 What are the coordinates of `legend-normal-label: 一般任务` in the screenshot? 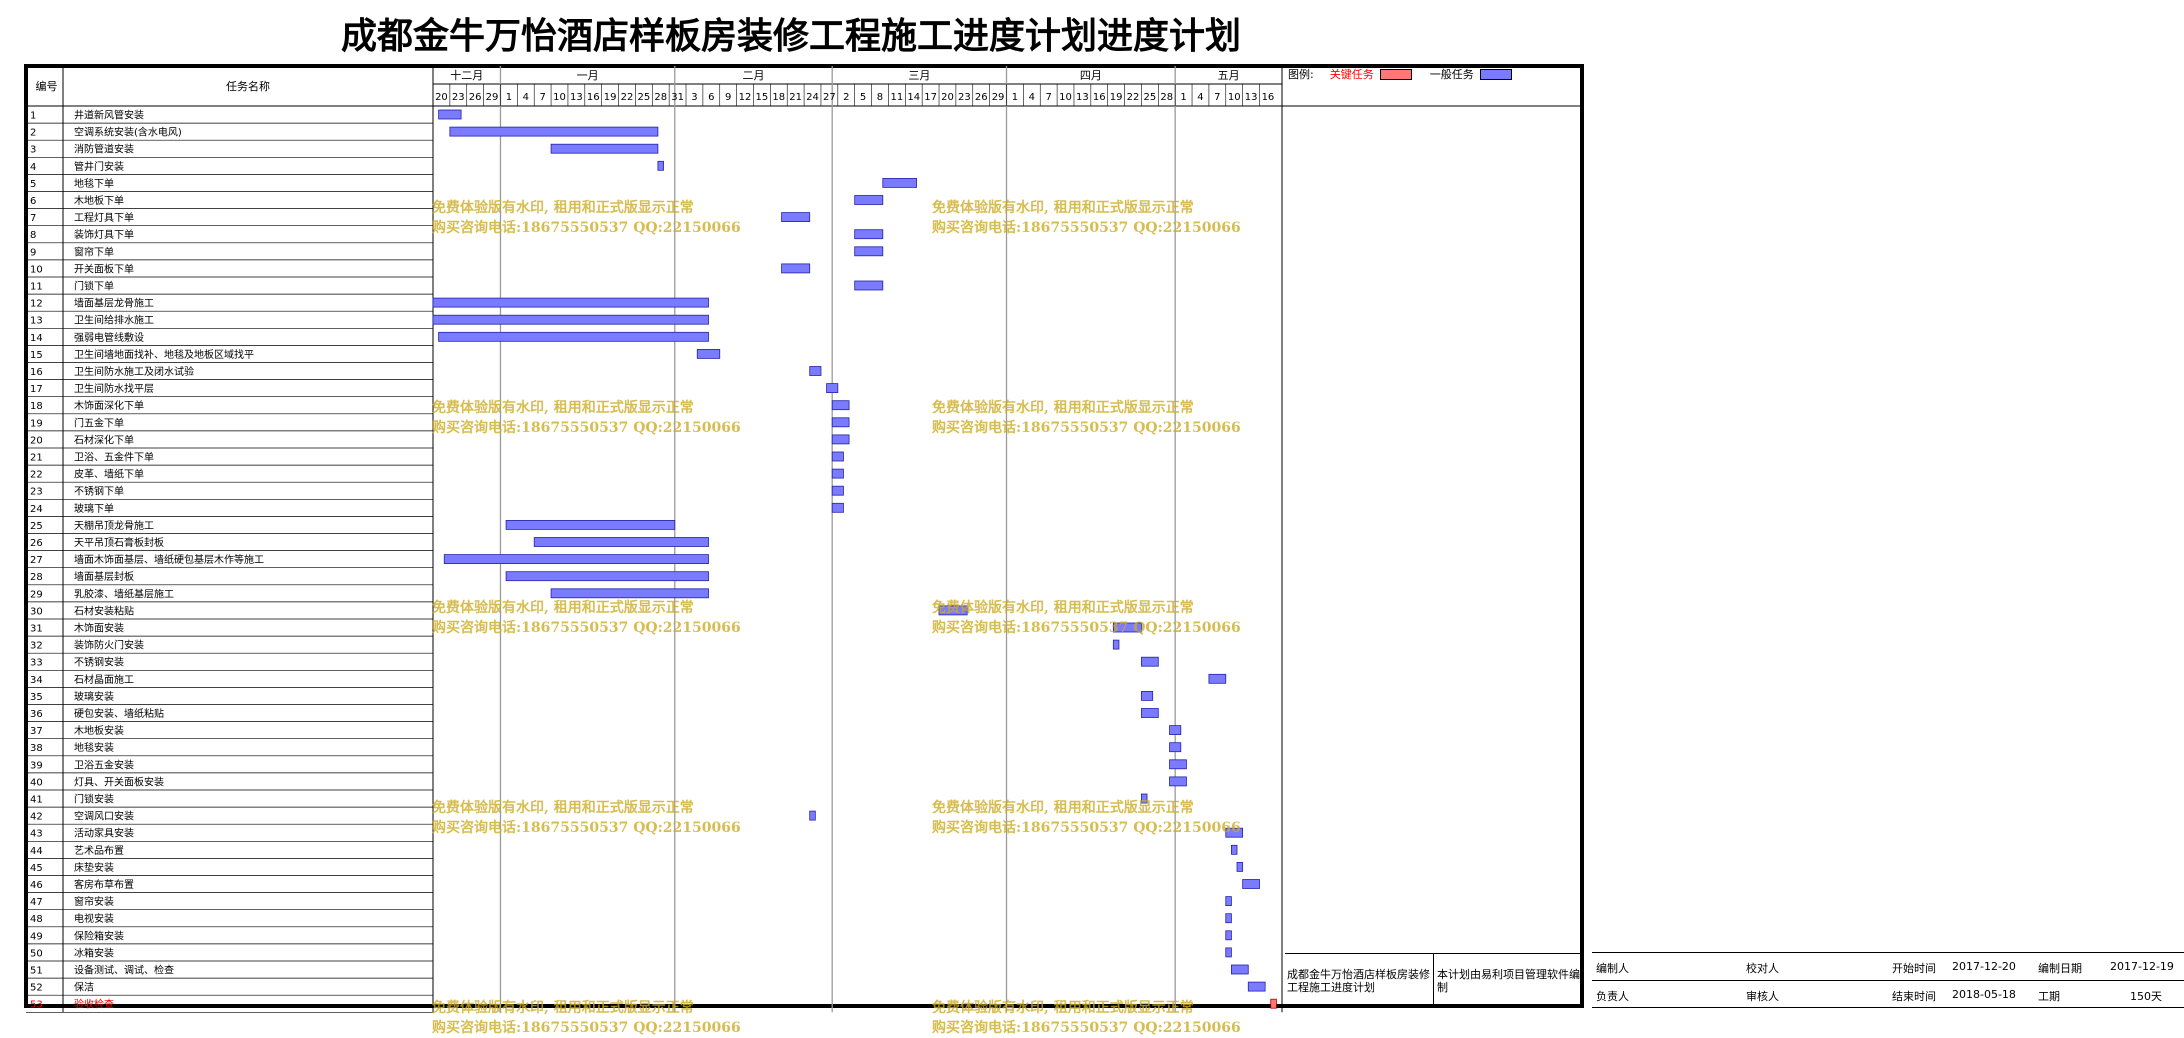 It's located at (1451, 74).